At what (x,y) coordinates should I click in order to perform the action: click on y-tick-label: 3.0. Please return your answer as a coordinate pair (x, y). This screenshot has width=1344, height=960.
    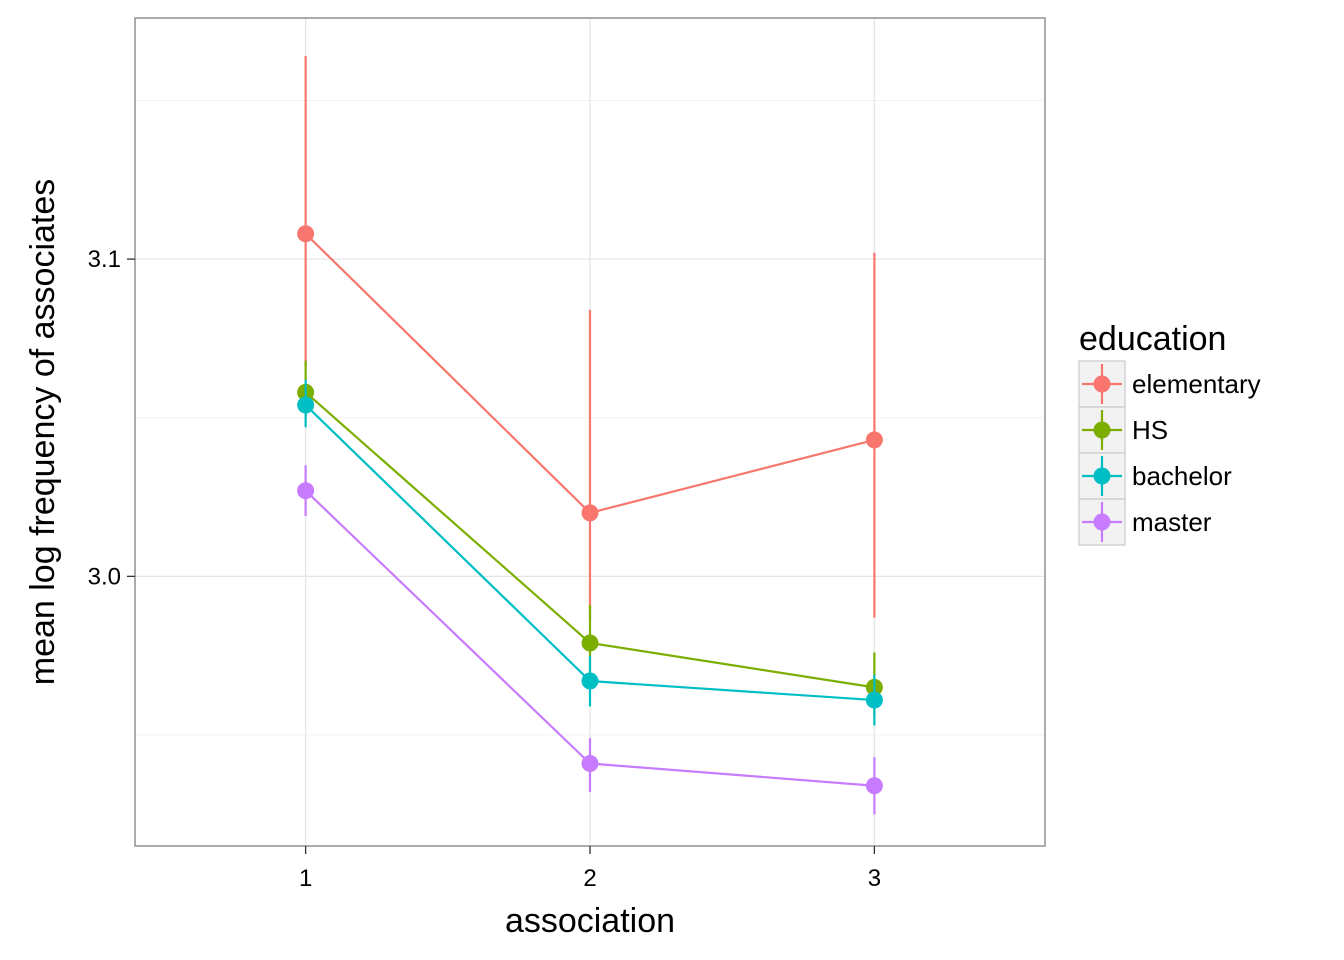
    Looking at the image, I should click on (104, 576).